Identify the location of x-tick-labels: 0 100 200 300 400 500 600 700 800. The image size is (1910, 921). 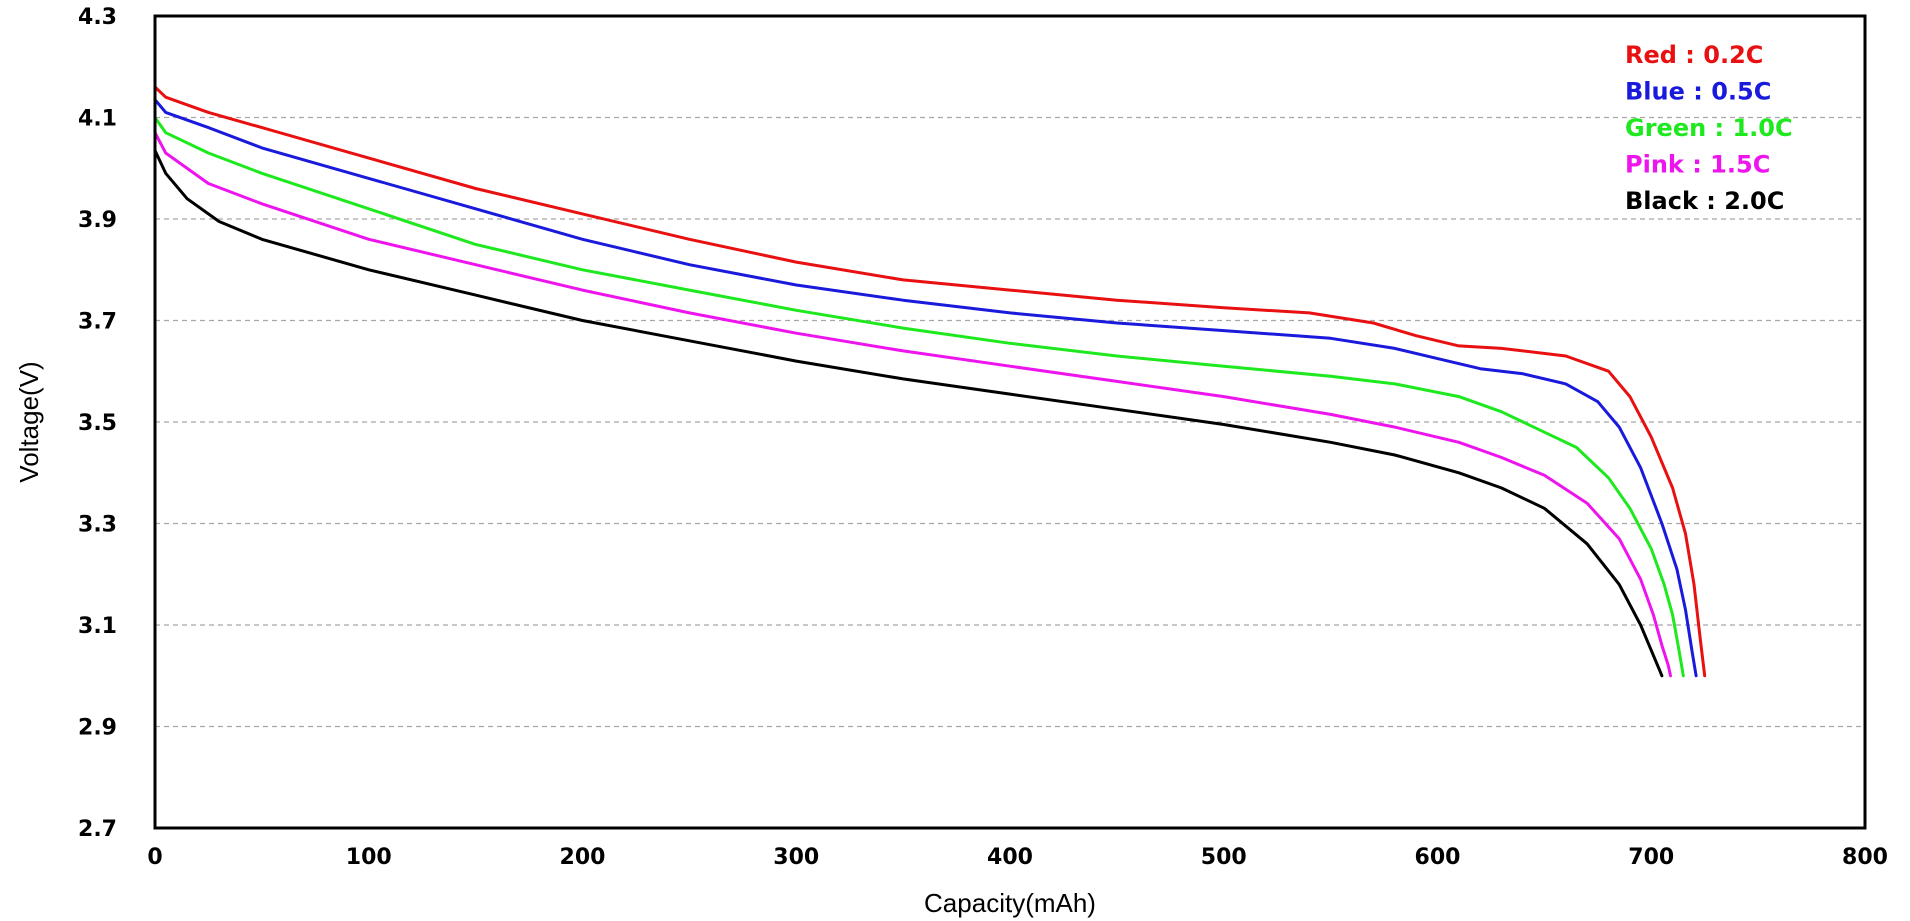
(1017, 857).